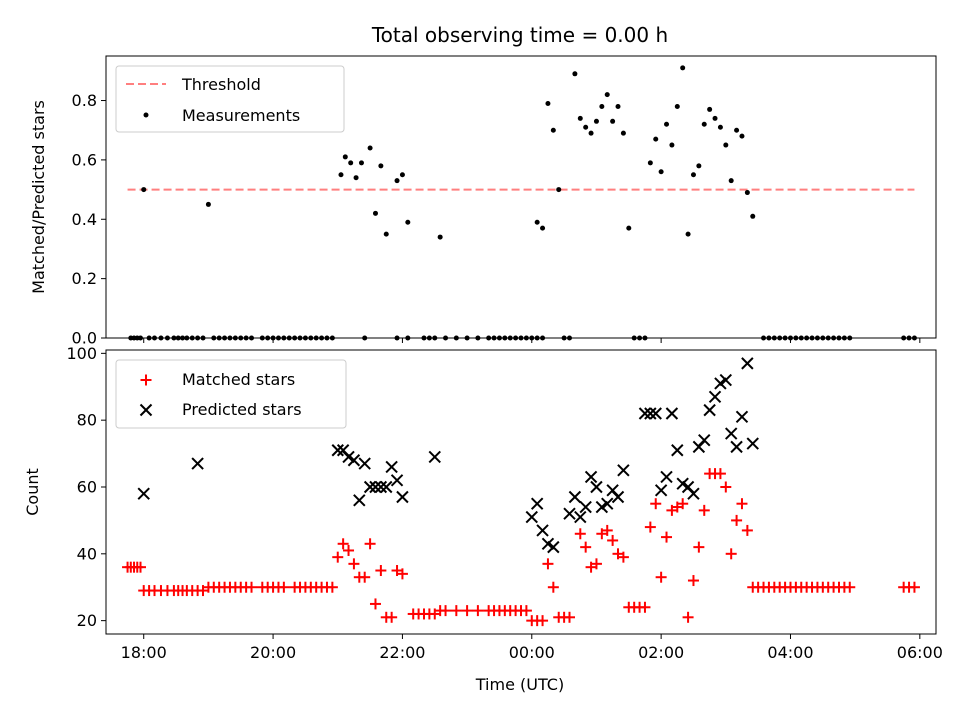  Describe the element at coordinates (81, 353) in the screenshot. I see `bottom-y-tick-label: 100` at that location.